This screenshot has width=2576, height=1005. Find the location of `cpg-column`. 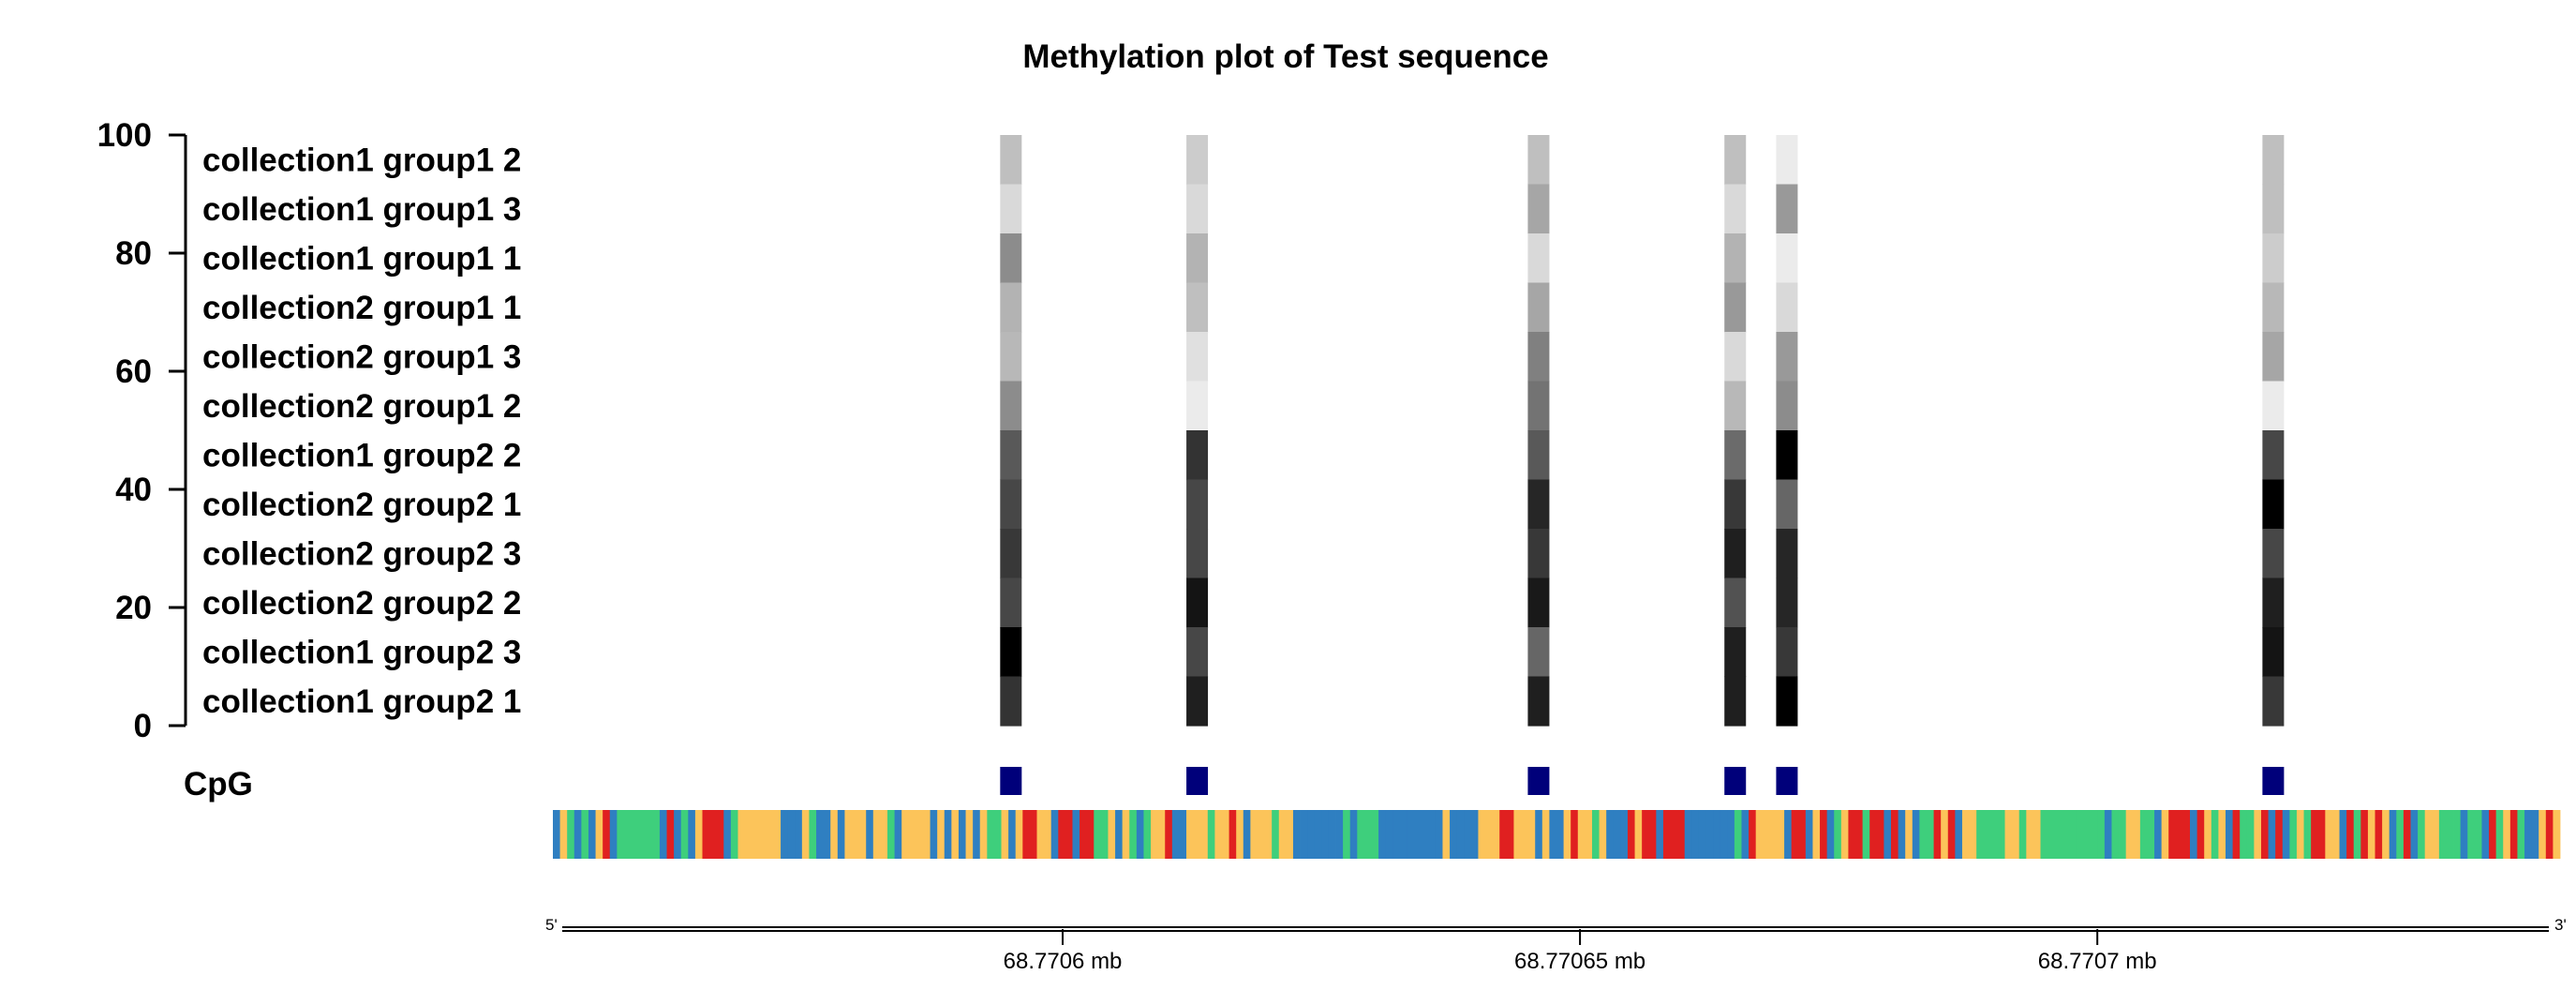

cpg-column is located at coordinates (2273, 431).